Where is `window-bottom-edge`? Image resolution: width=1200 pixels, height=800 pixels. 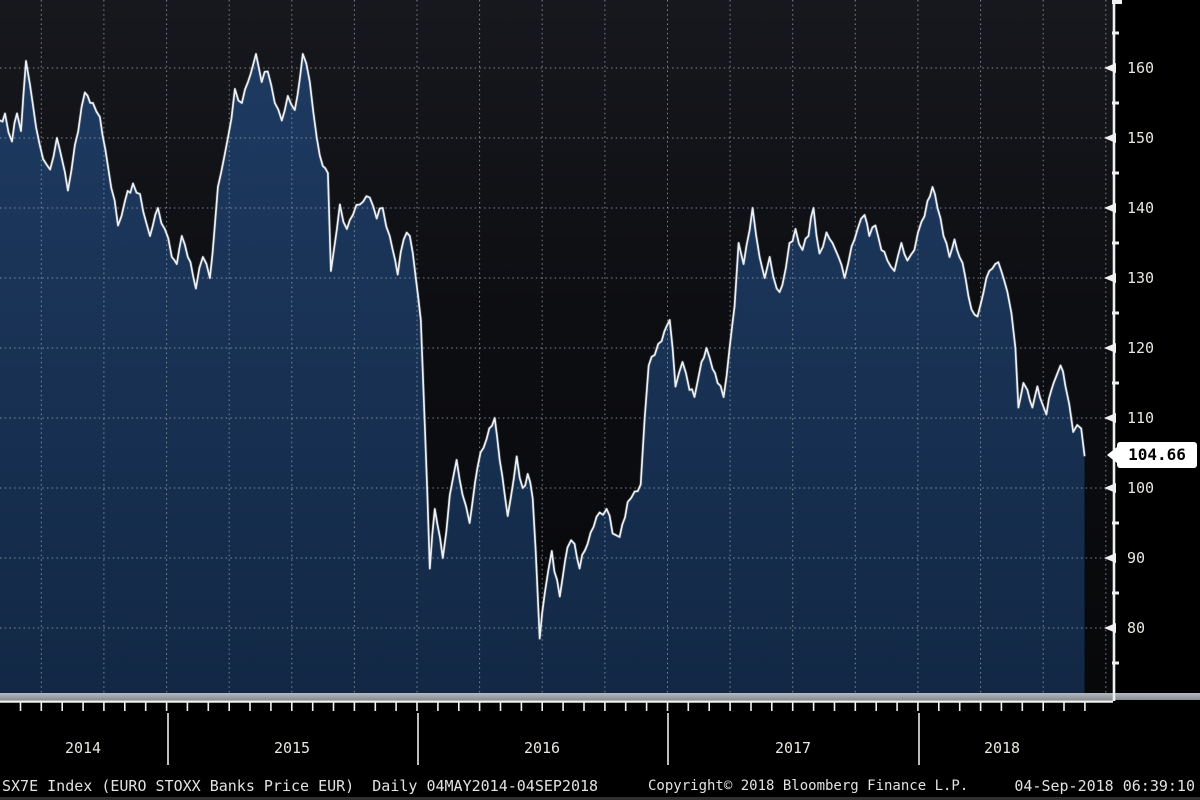
window-bottom-edge is located at coordinates (600, 798).